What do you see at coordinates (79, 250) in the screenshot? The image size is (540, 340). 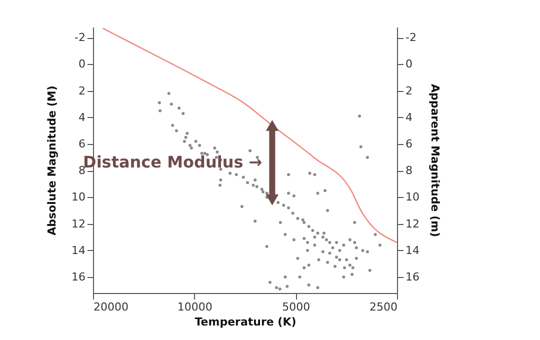 I see `y-tick-label: 14` at bounding box center [79, 250].